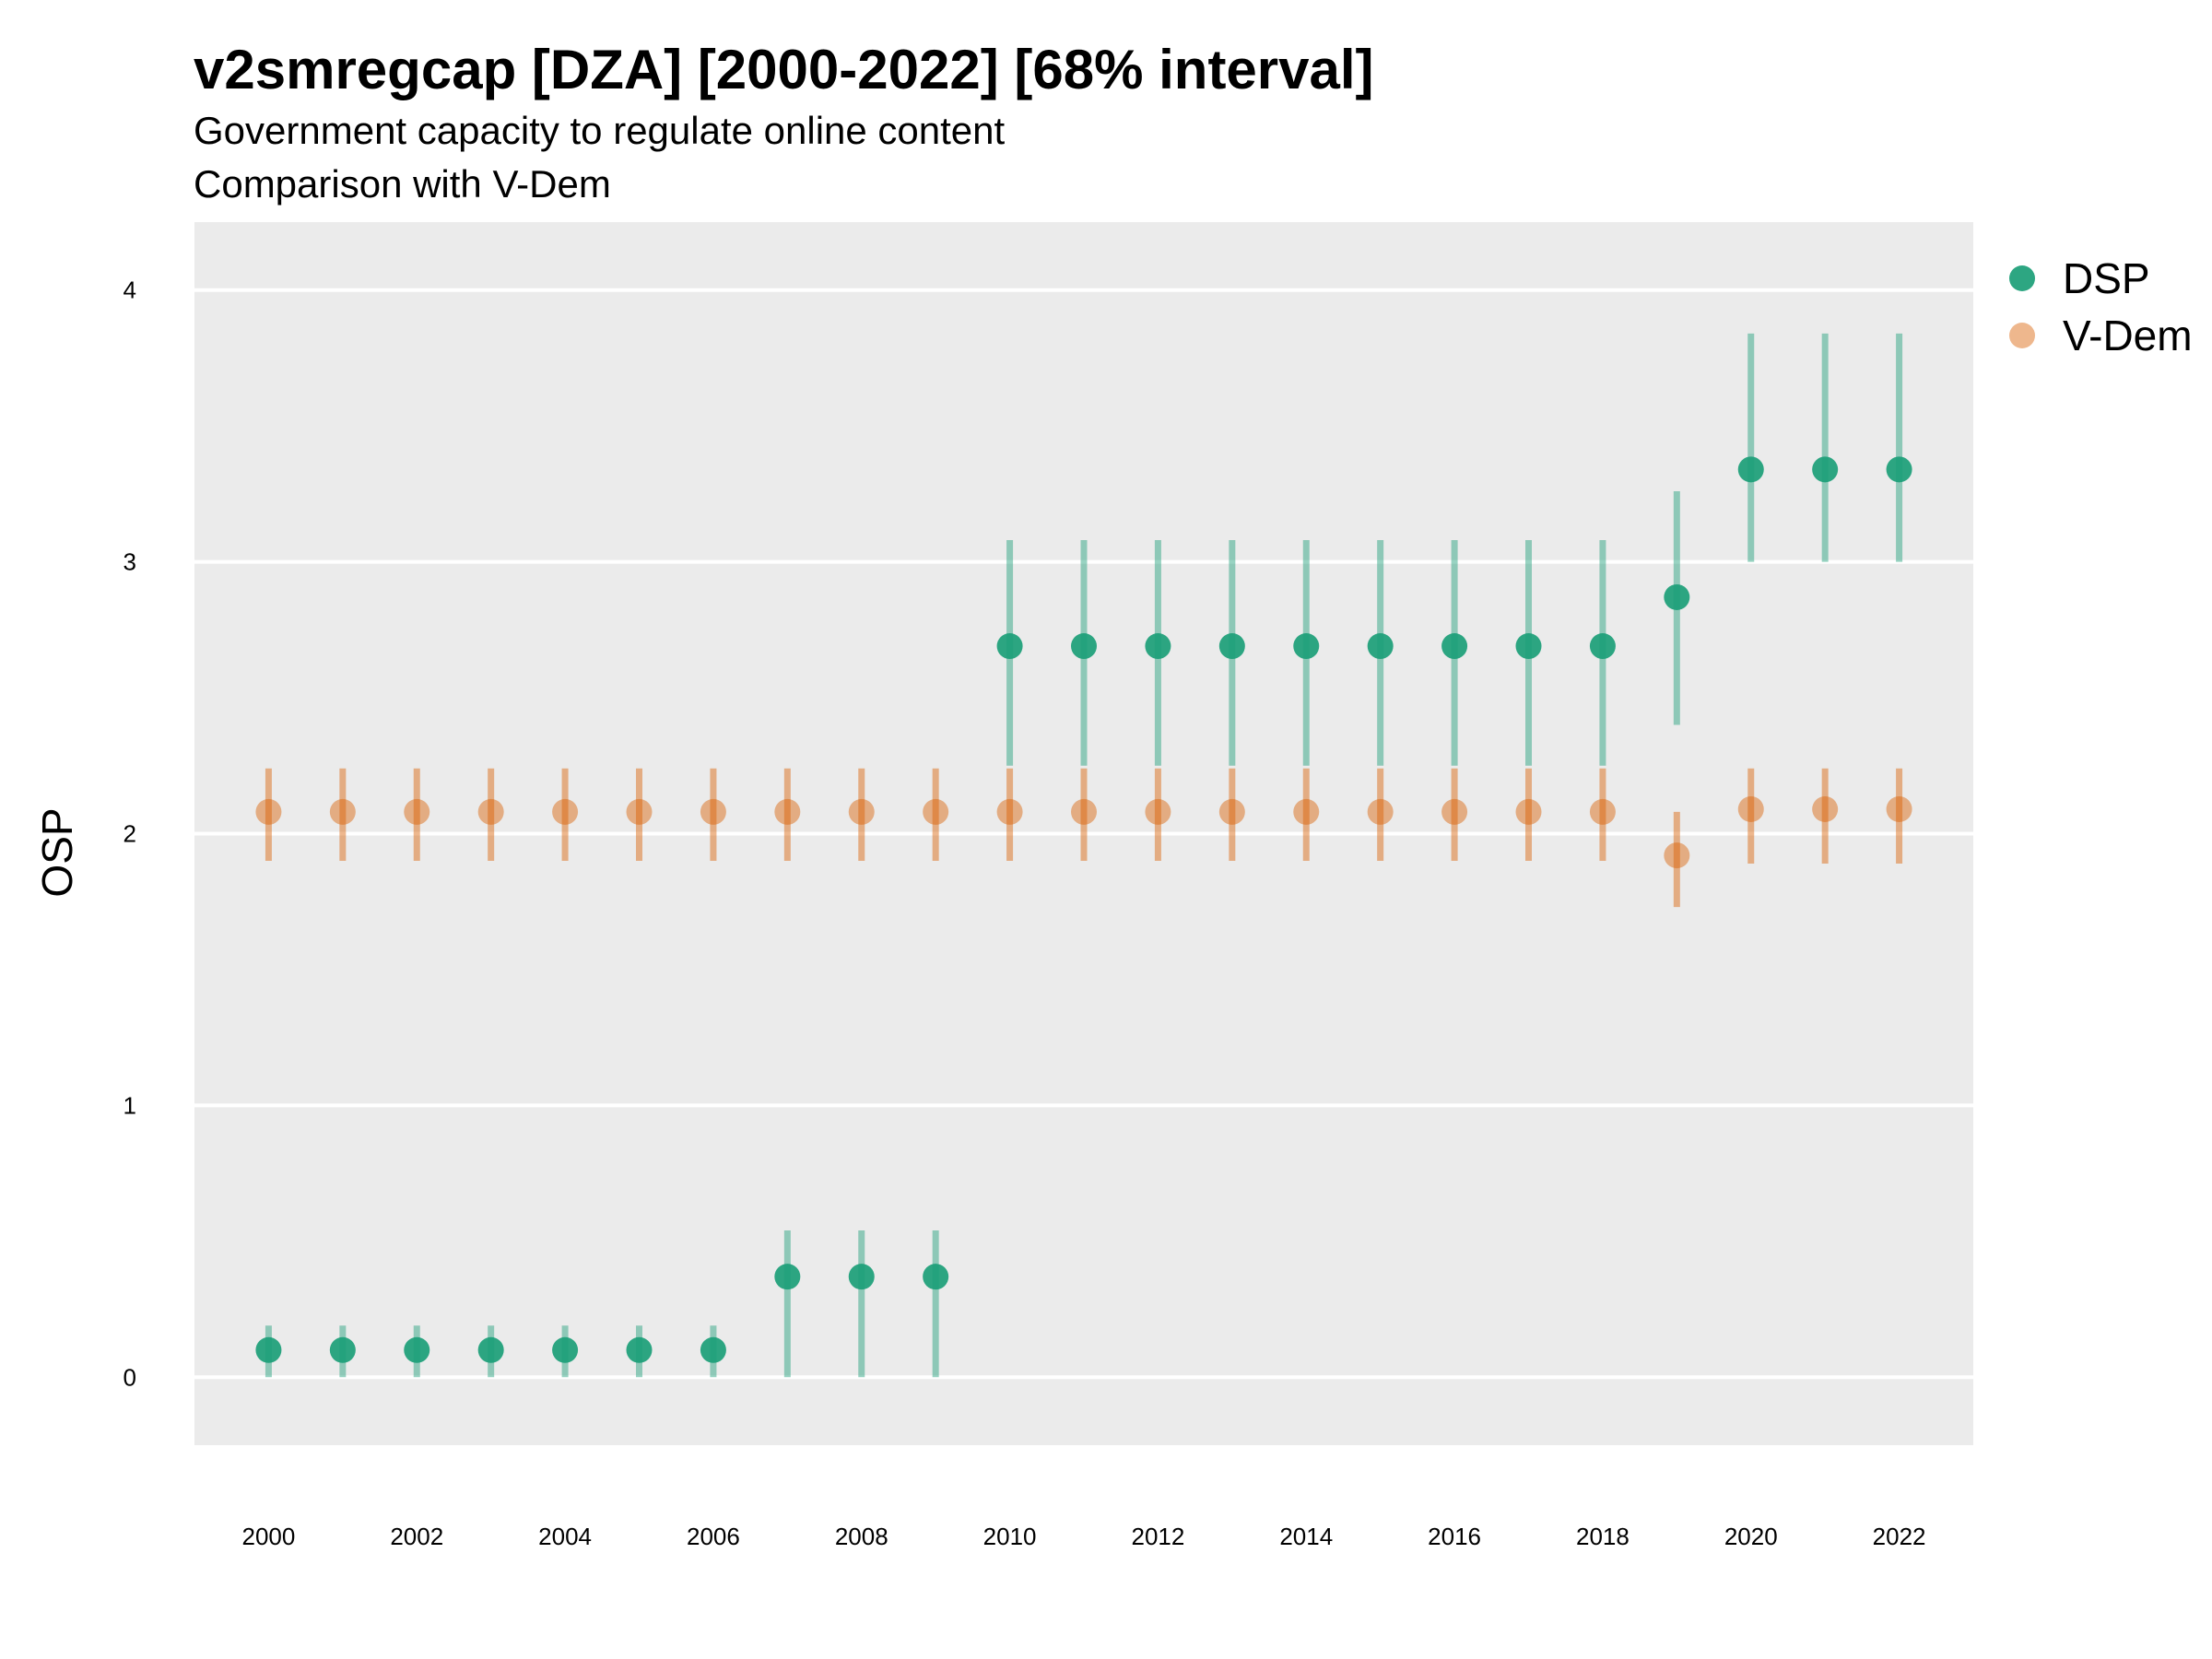 This screenshot has width=2212, height=1659. I want to click on y-tick-label: 4, so click(130, 290).